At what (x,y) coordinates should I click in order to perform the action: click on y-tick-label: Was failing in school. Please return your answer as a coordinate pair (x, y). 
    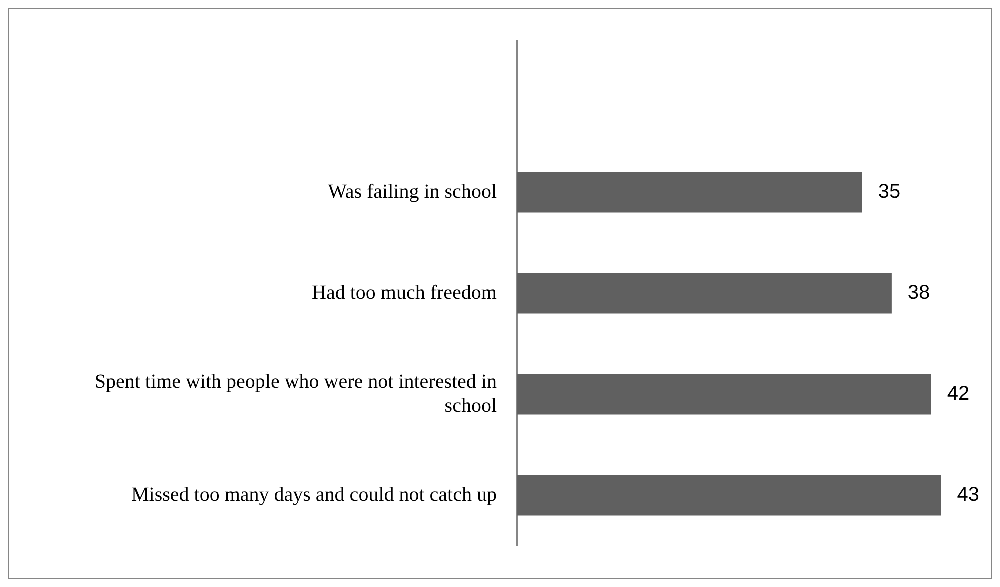
    Looking at the image, I should click on (413, 191).